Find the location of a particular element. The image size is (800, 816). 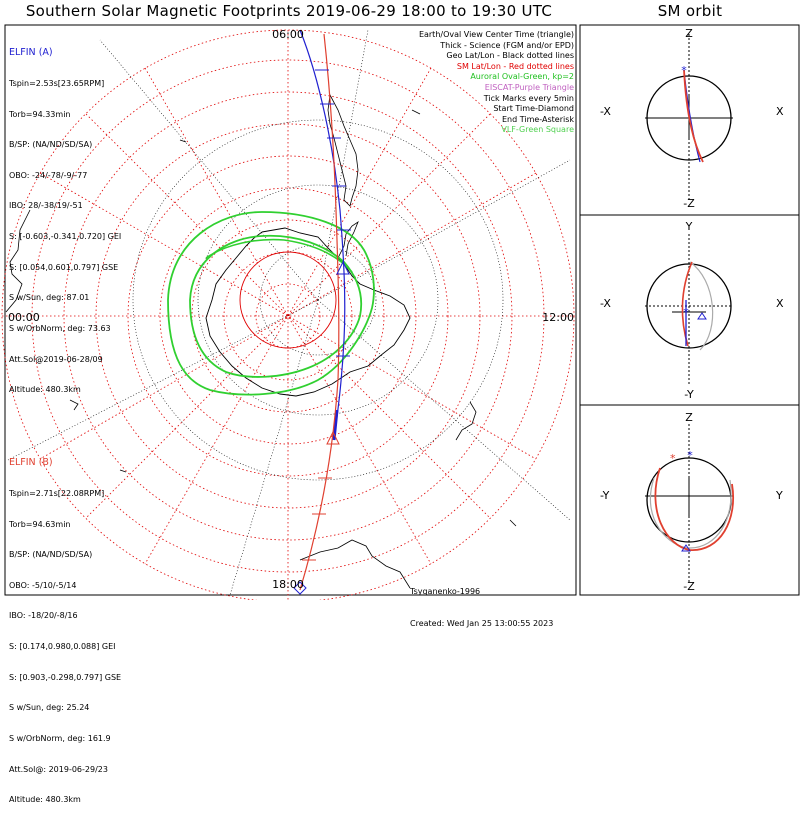

elfin-b-line: Torb=94.63min is located at coordinates (40, 524).